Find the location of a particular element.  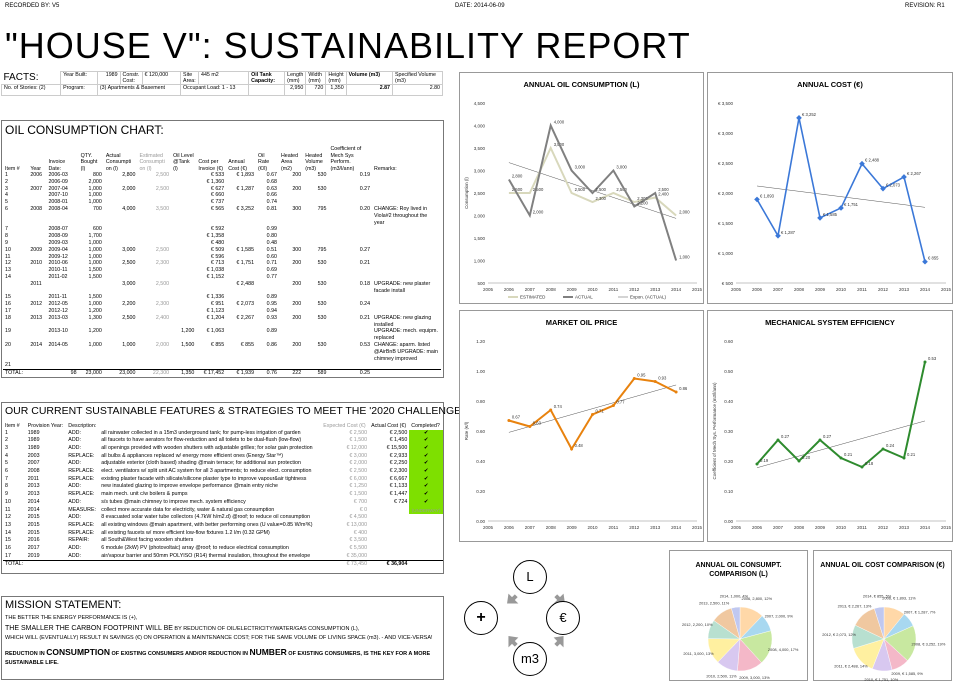

oil-cell: 700 is located at coordinates (97, 208).